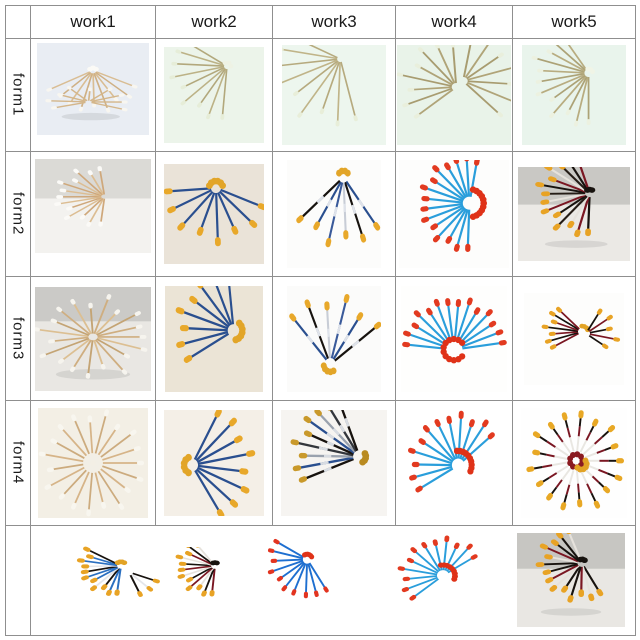  I want to click on cell-form2-work1, so click(93, 214).